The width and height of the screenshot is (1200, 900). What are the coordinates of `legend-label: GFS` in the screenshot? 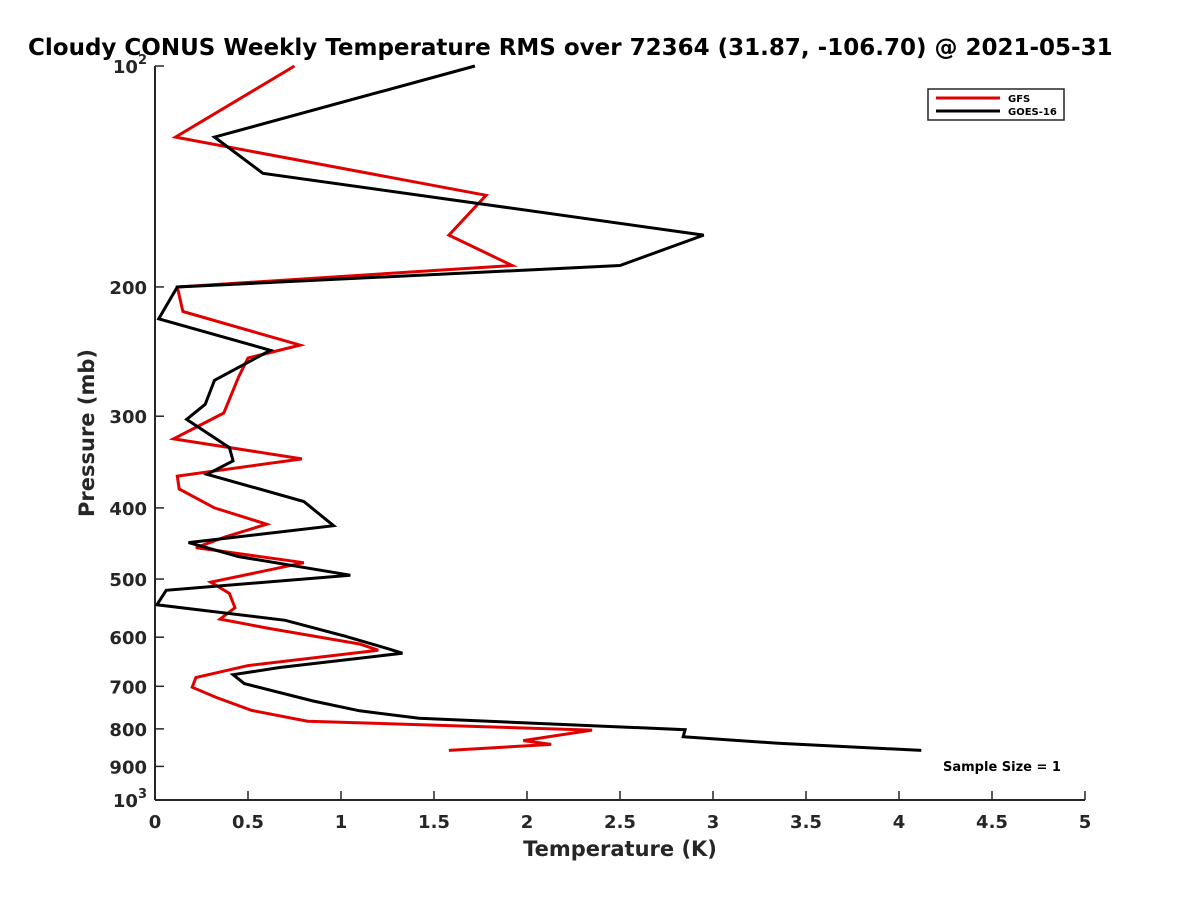 It's located at (1019, 99).